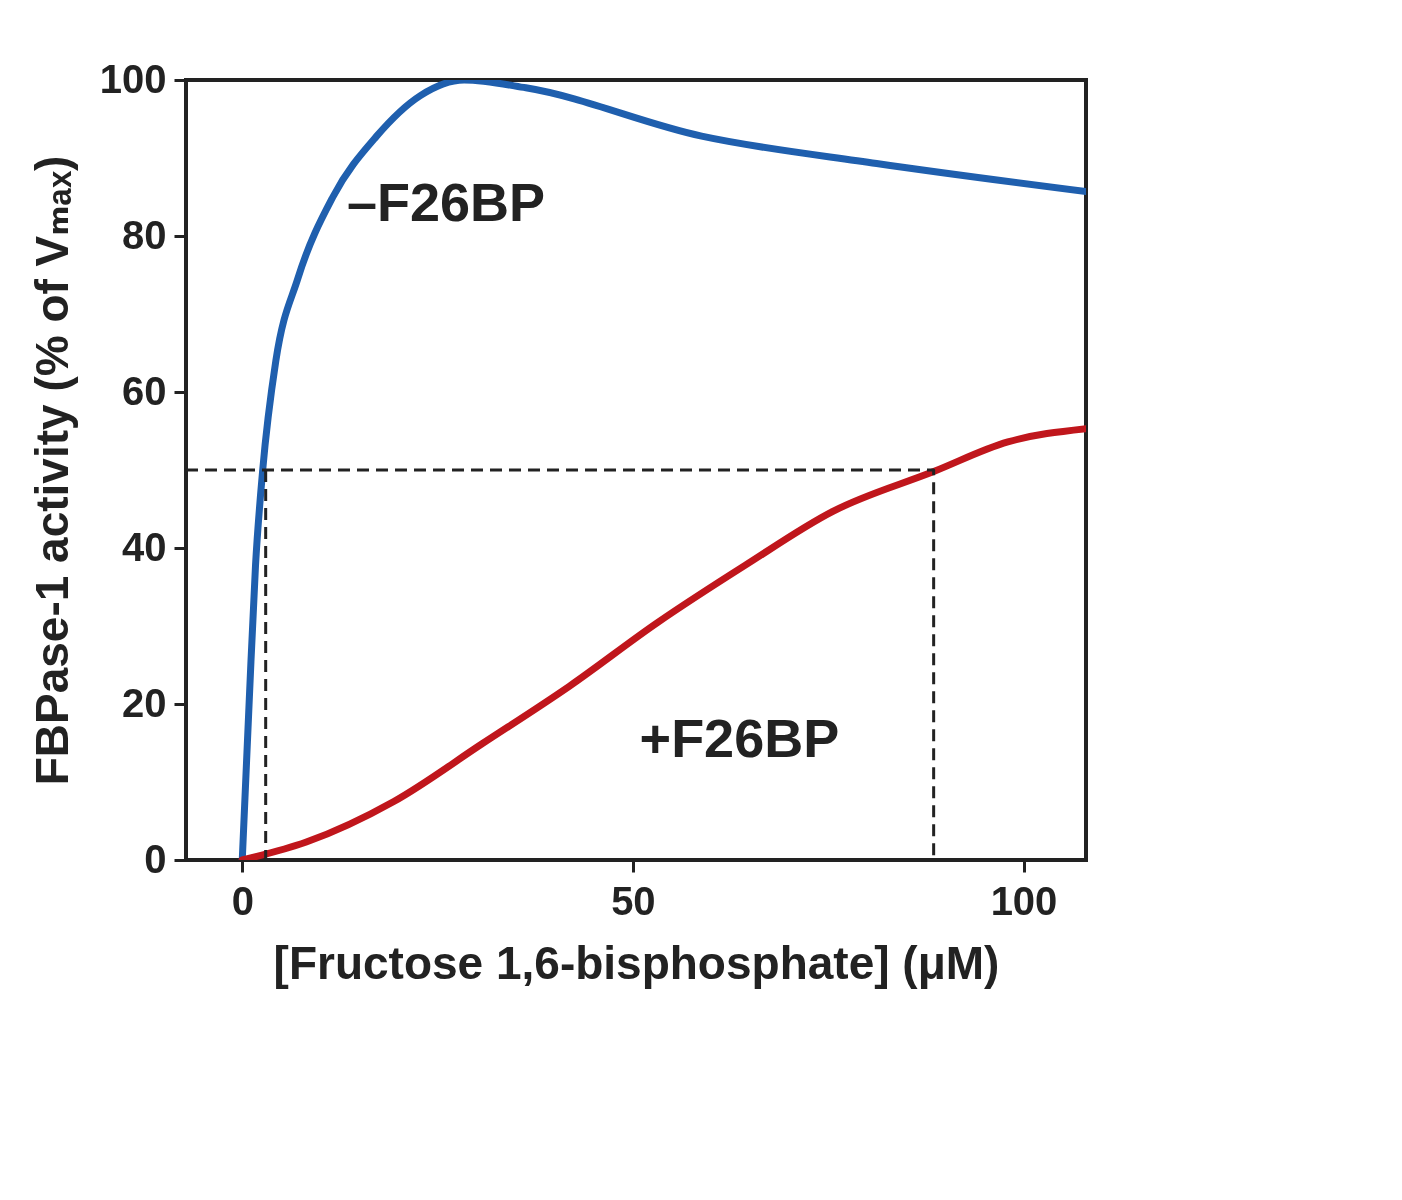 The width and height of the screenshot is (1402, 1200). Describe the element at coordinates (144, 390) in the screenshot. I see `y-tick-label: 60` at that location.